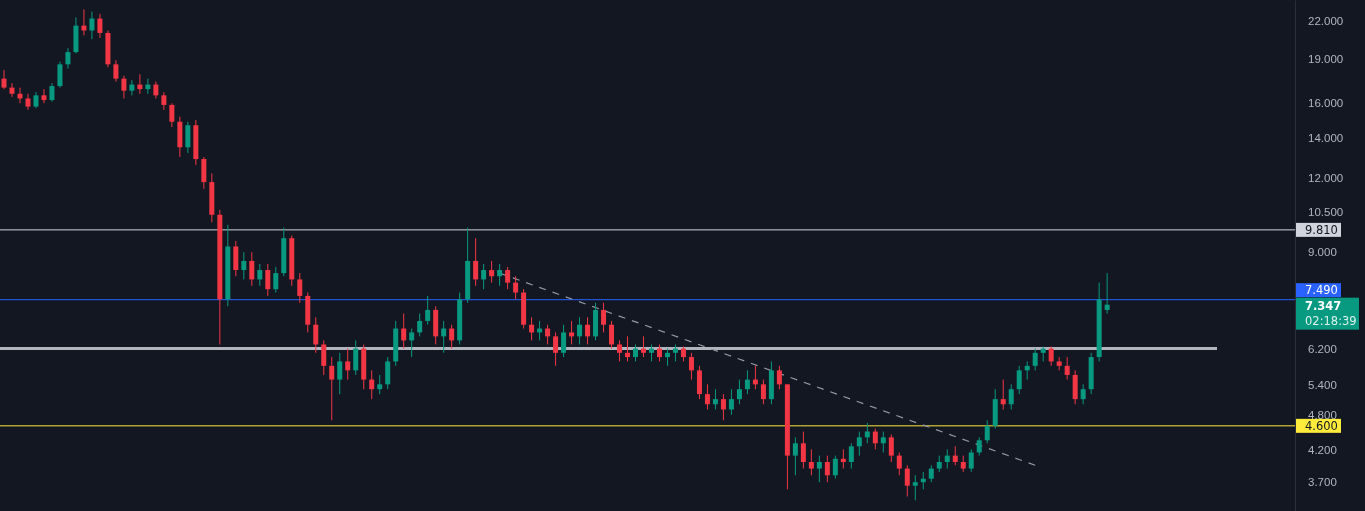 The height and width of the screenshot is (511, 1365). I want to click on y-tick-label: 19.000, so click(1326, 59).